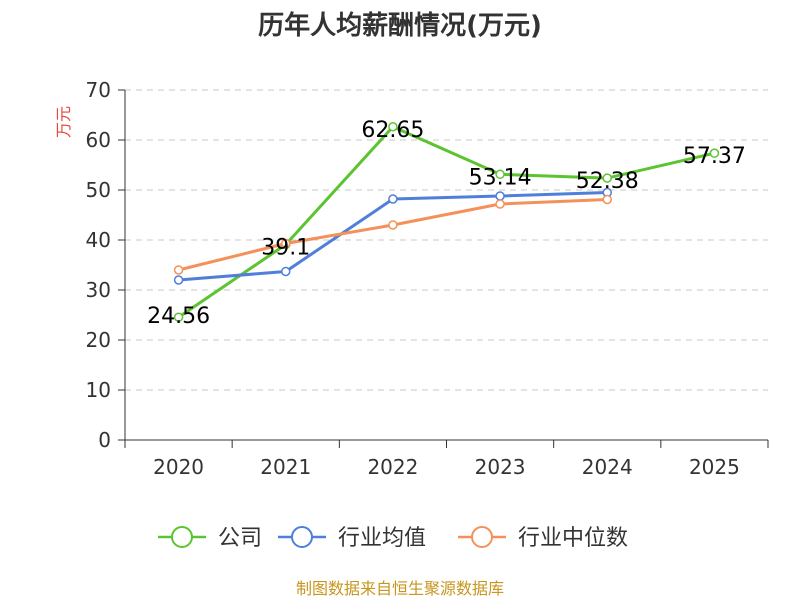  I want to click on y-tick-label: 0, so click(104, 440).